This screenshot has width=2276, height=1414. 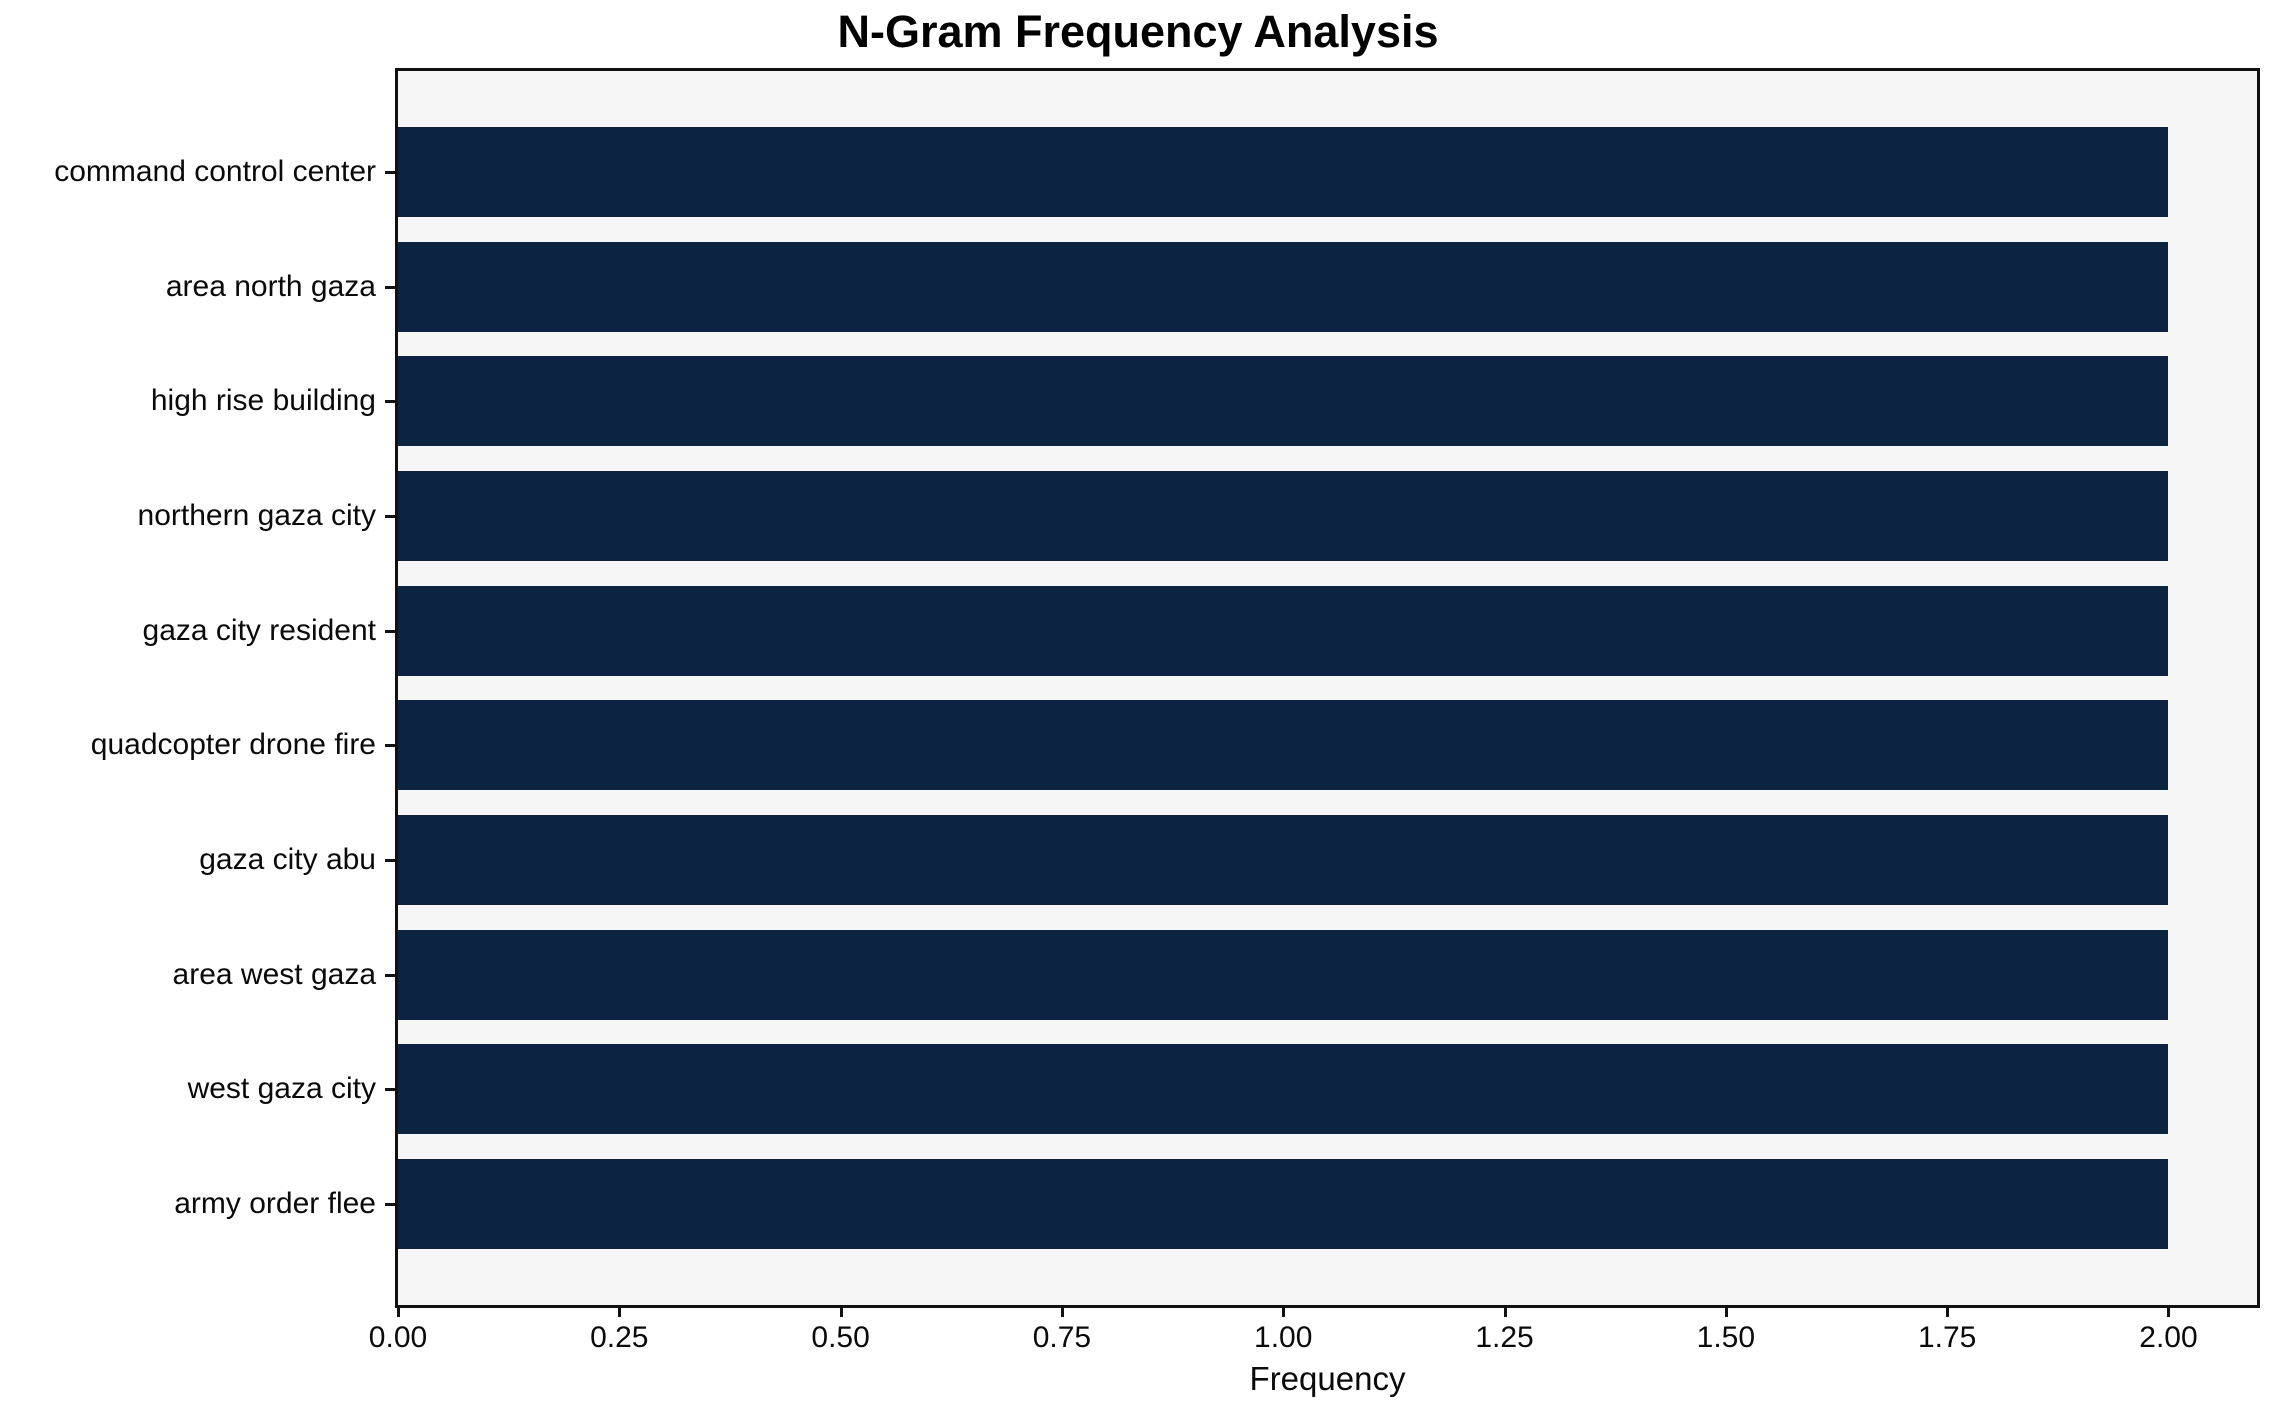 What do you see at coordinates (256, 515) in the screenshot?
I see `y-tick-label: northern gaza city` at bounding box center [256, 515].